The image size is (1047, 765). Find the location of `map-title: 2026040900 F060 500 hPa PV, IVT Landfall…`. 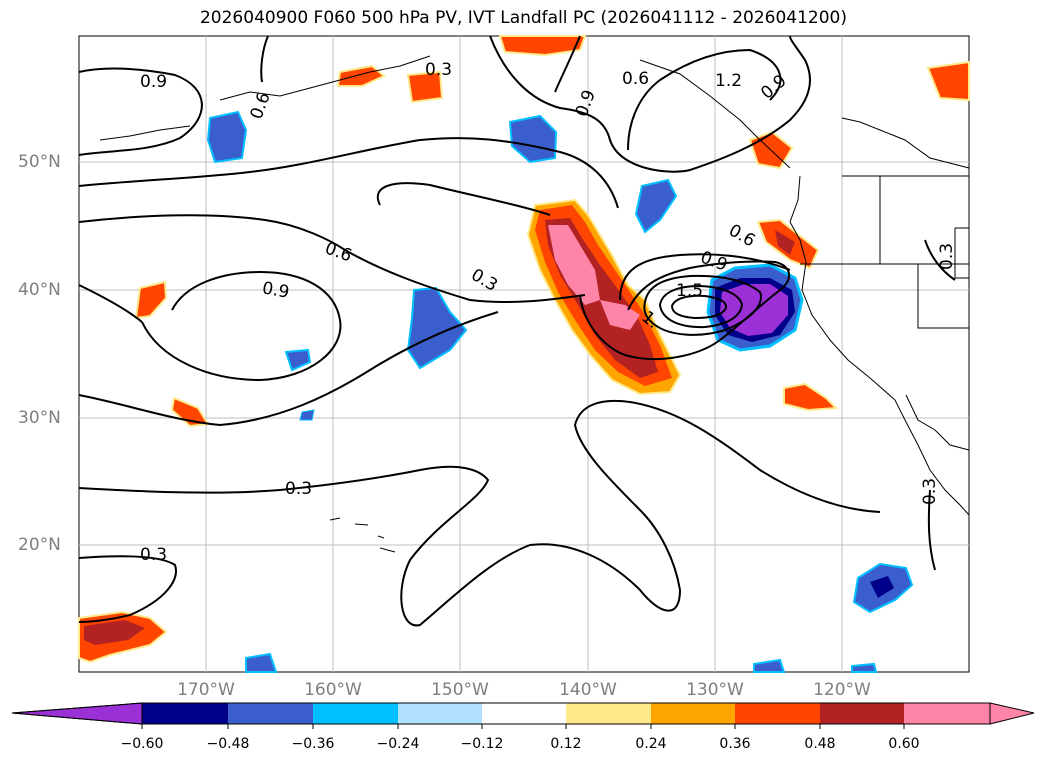

map-title: 2026040900 F060 500 hPa PV, IVT Landfall… is located at coordinates (523, 18).